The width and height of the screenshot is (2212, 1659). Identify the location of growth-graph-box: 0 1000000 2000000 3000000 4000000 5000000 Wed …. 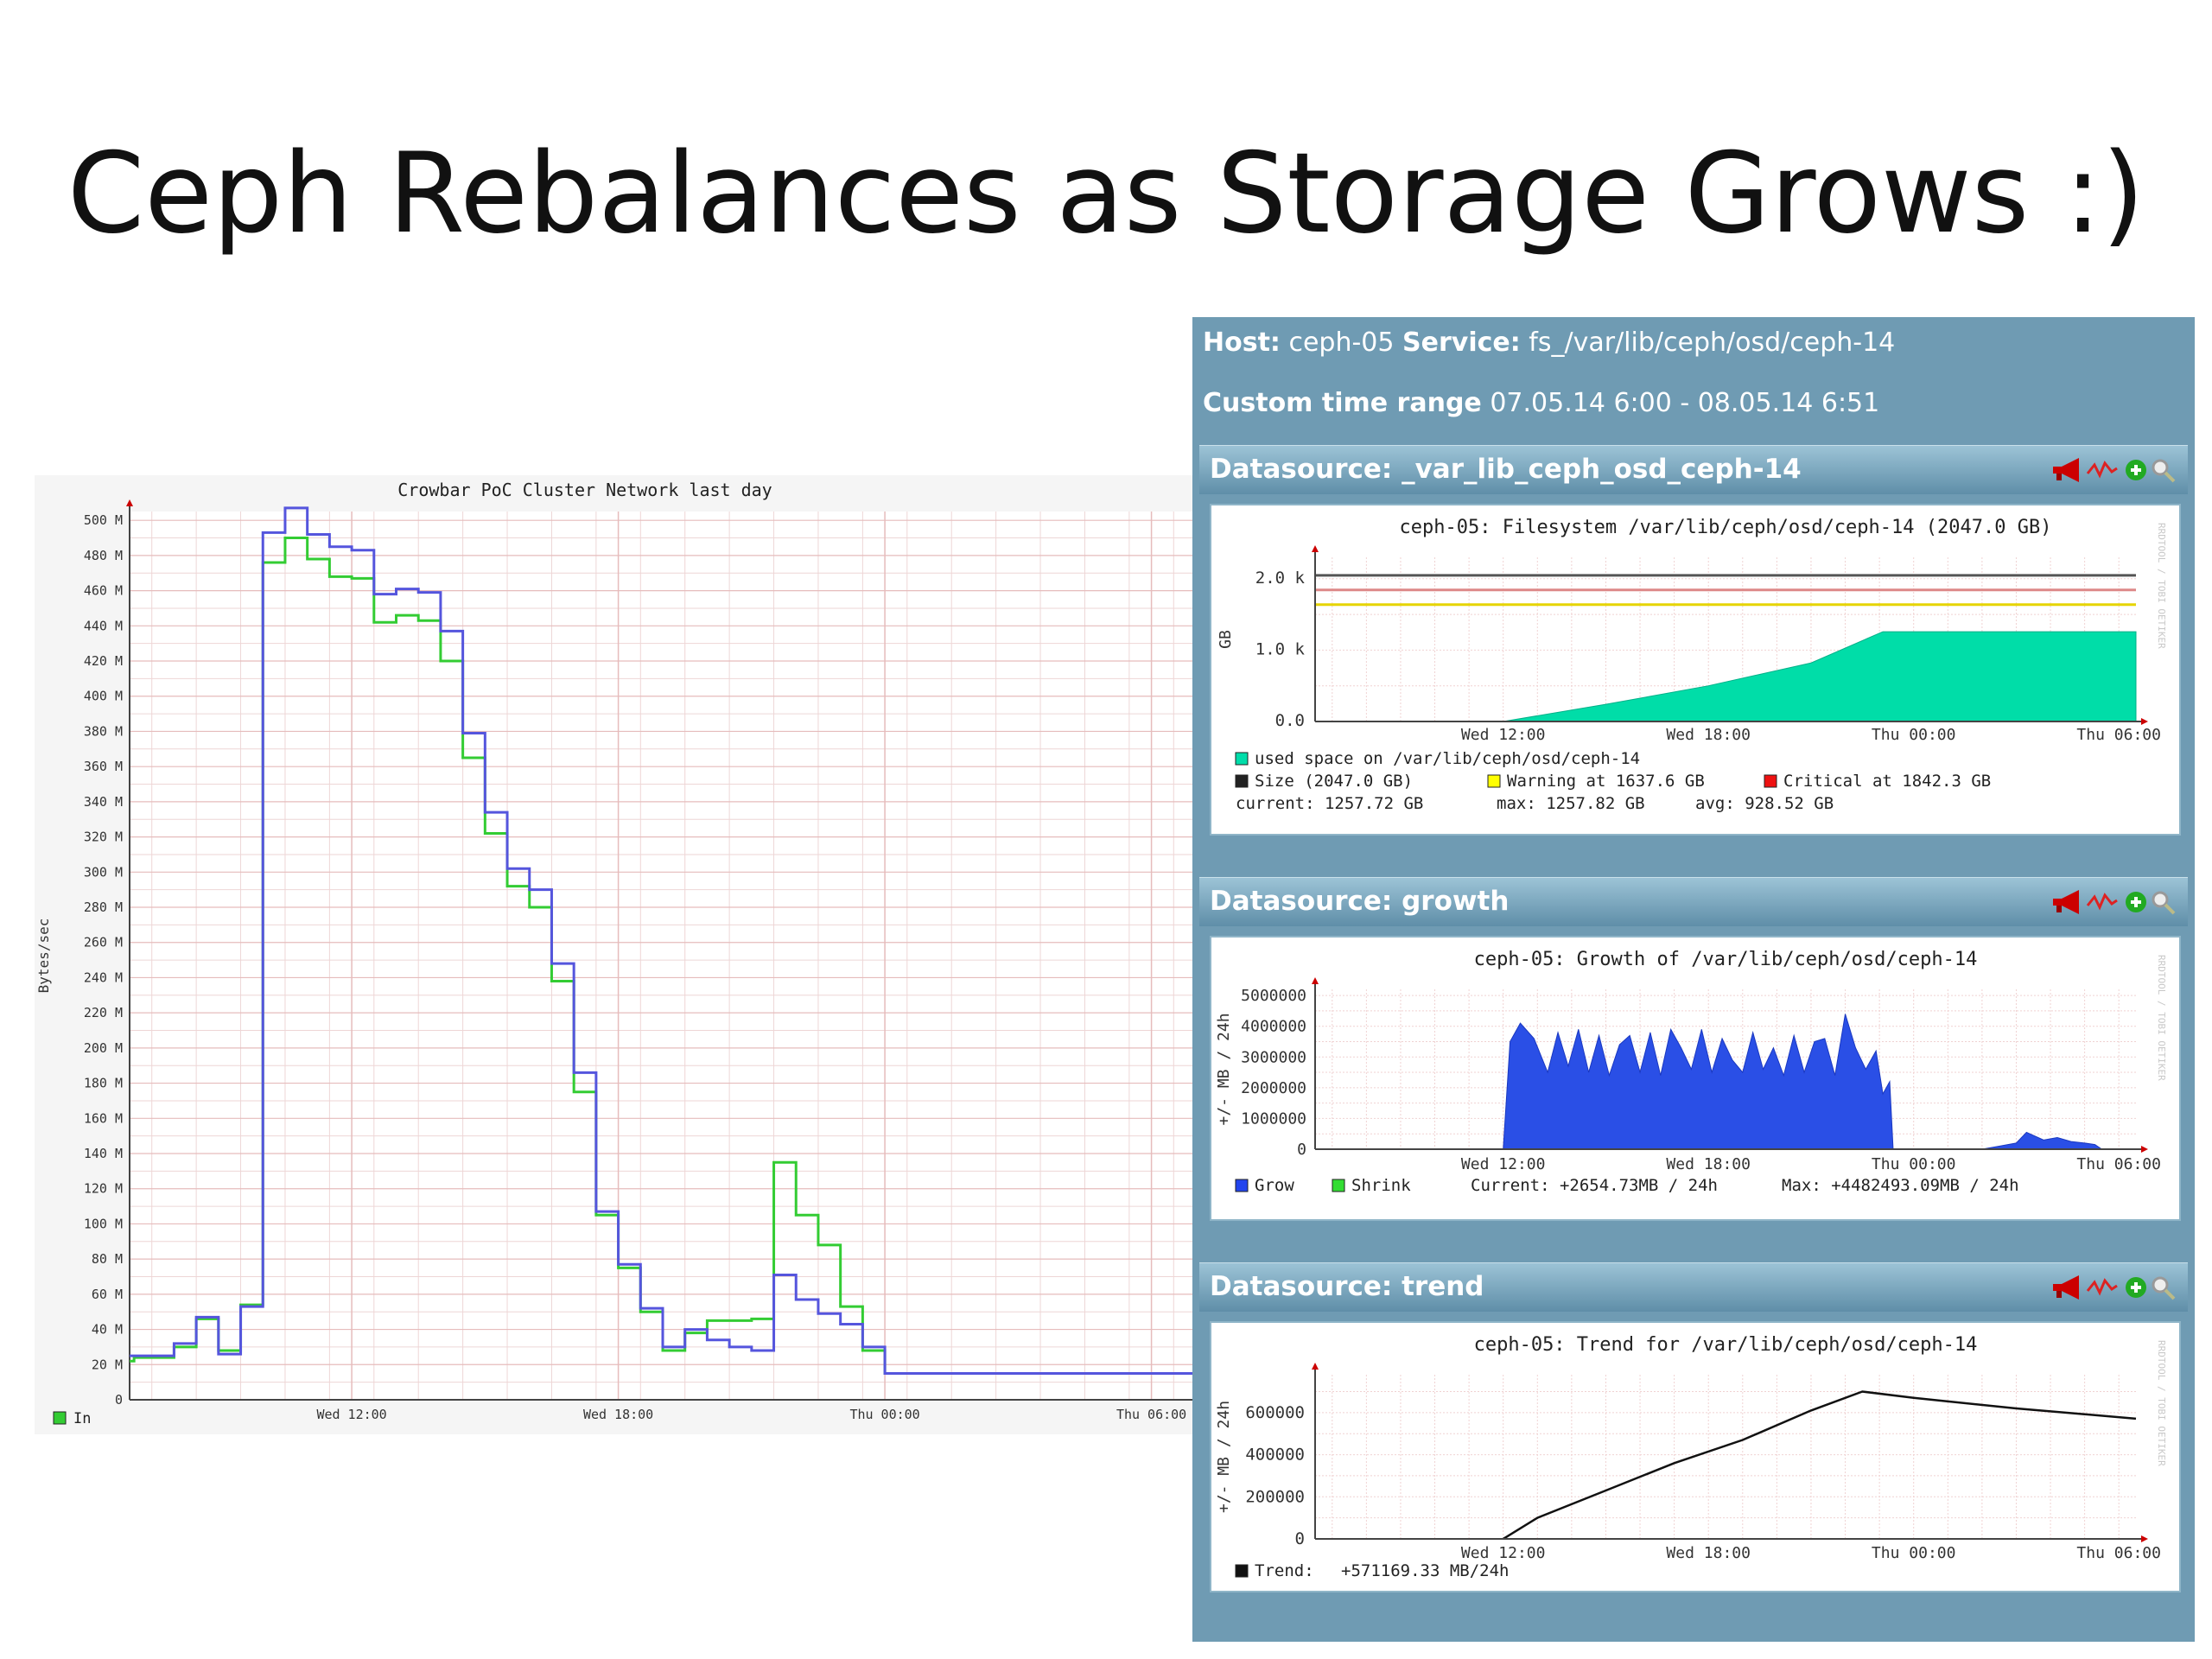
(1695, 1078).